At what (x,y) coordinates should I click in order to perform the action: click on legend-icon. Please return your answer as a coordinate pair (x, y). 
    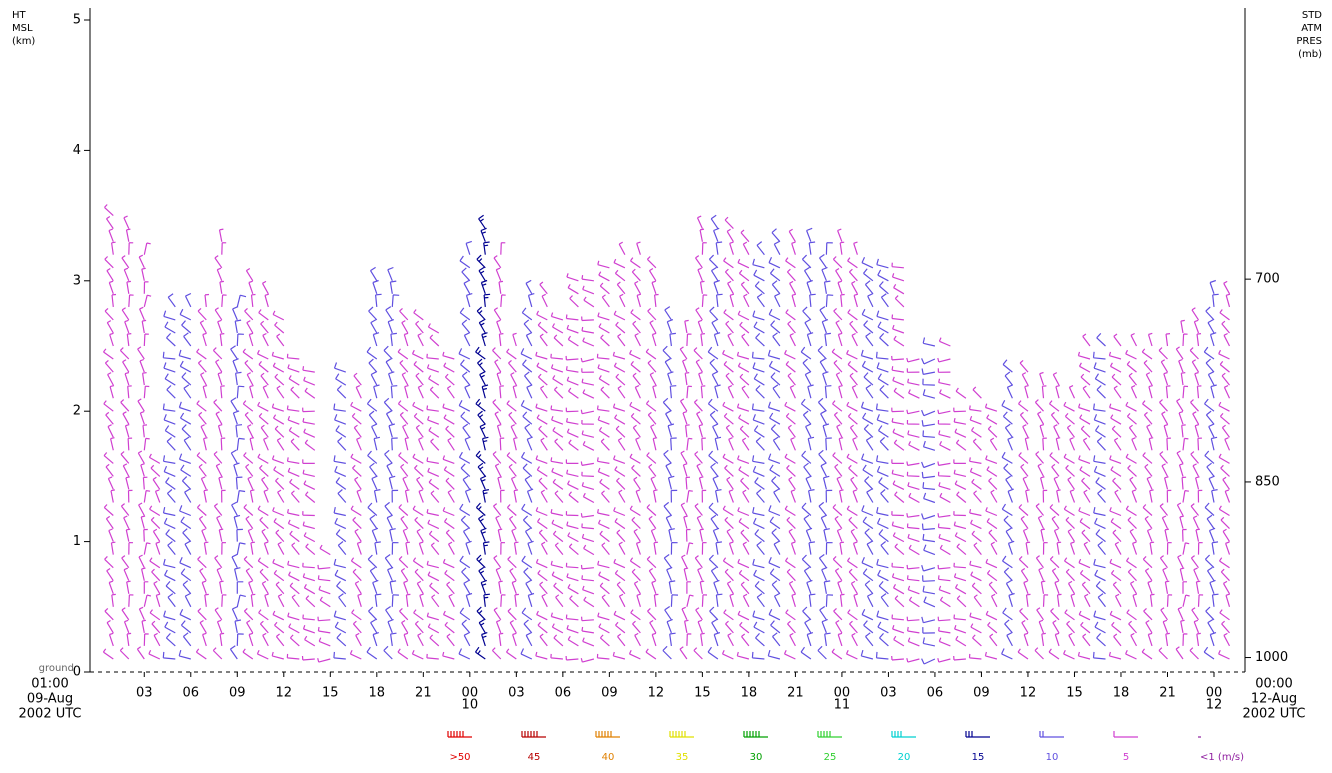
    Looking at the image, I should click on (903, 734).